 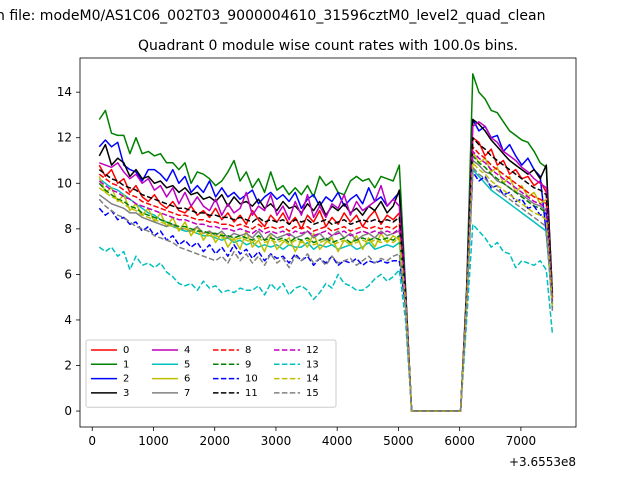 What do you see at coordinates (312, 364) in the screenshot?
I see `legend-label-13: 13` at bounding box center [312, 364].